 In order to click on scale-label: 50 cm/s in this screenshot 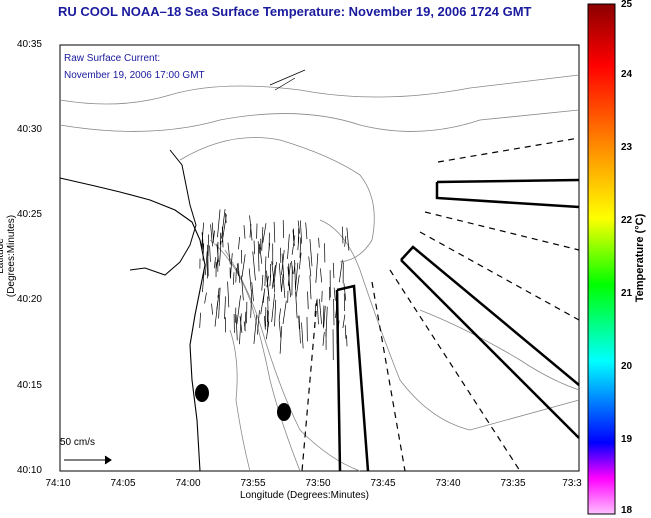, I will do `click(78, 442)`.